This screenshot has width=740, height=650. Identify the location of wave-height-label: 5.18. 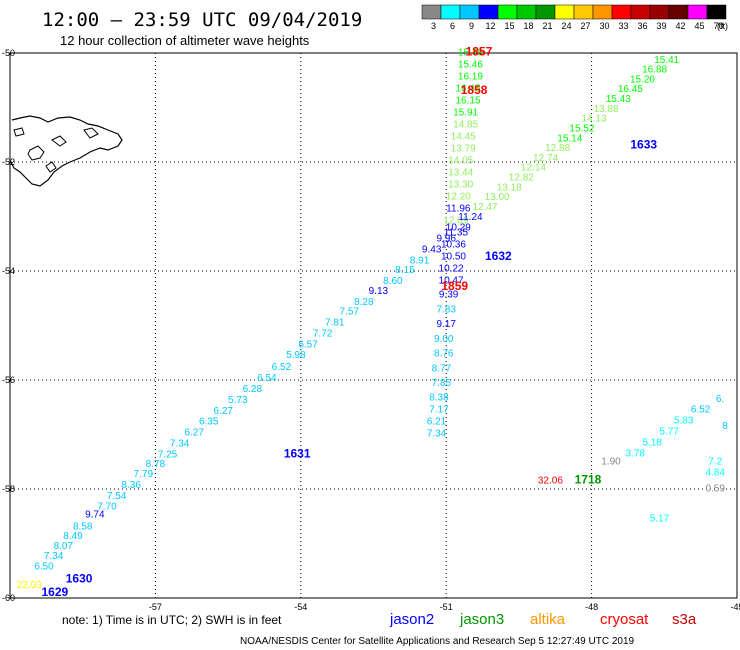
(652, 442).